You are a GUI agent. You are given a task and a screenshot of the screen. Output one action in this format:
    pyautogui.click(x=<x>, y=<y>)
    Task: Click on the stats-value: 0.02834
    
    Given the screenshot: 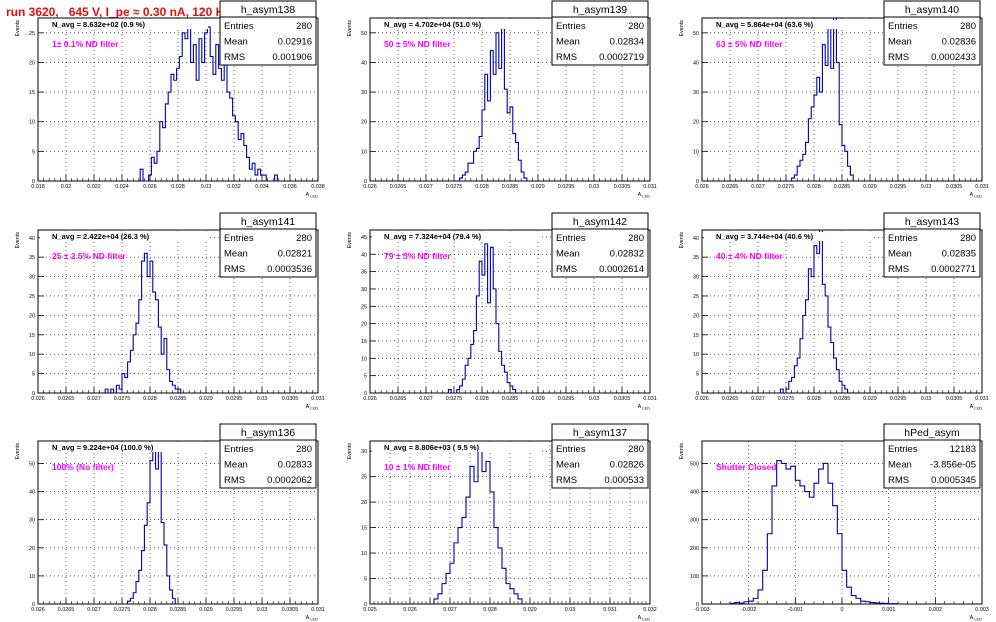 What is the action you would take?
    pyautogui.click(x=627, y=42)
    